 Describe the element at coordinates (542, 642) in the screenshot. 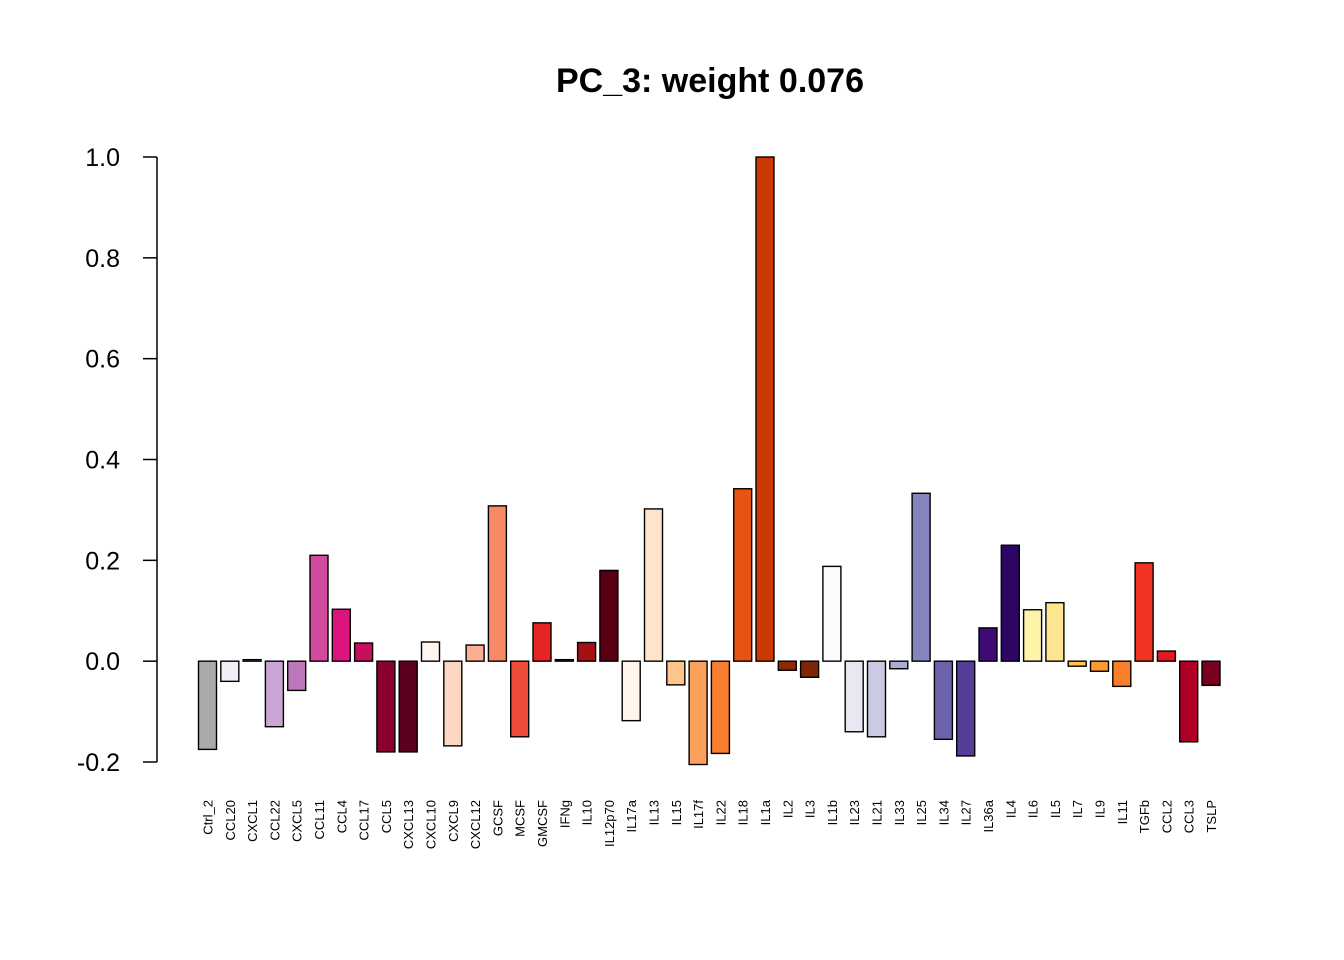

I see `bar-gmcsf` at that location.